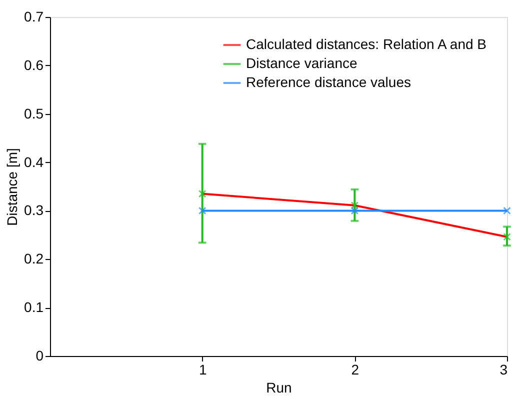 Image resolution: width=527 pixels, height=400 pixels. I want to click on y-tick-label: 0, so click(40, 356).